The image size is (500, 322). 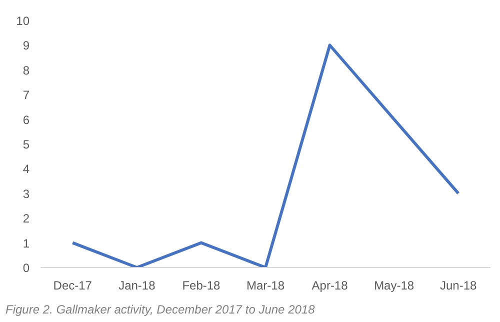 What do you see at coordinates (26, 243) in the screenshot?
I see `y-tick-label: 1` at bounding box center [26, 243].